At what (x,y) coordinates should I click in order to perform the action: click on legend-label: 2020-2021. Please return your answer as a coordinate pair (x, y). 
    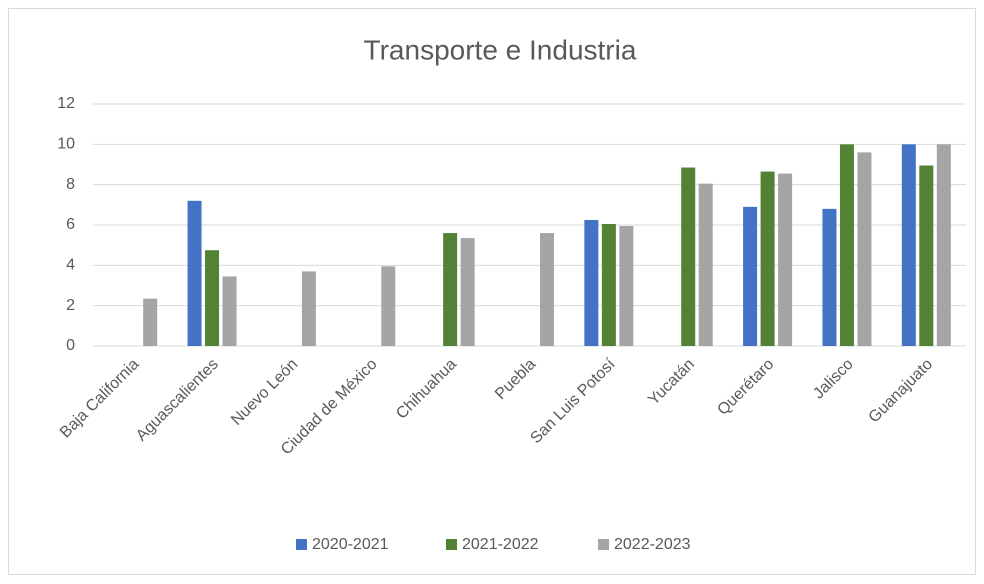
    Looking at the image, I should click on (350, 544).